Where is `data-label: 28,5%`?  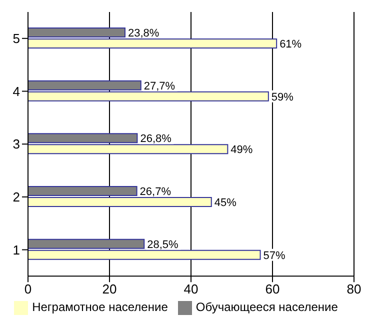
data-label: 28,5% is located at coordinates (163, 244).